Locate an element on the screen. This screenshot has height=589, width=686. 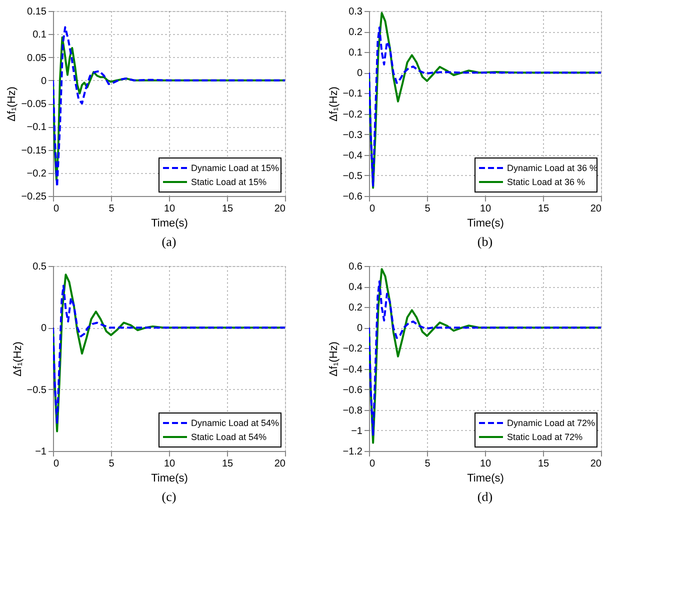
y-tick-label: 0.6 is located at coordinates (355, 267).